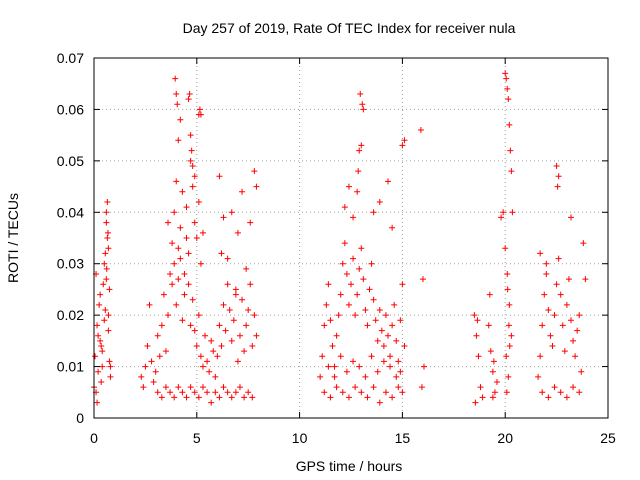  I want to click on x-tick-label: 0, so click(94, 438).